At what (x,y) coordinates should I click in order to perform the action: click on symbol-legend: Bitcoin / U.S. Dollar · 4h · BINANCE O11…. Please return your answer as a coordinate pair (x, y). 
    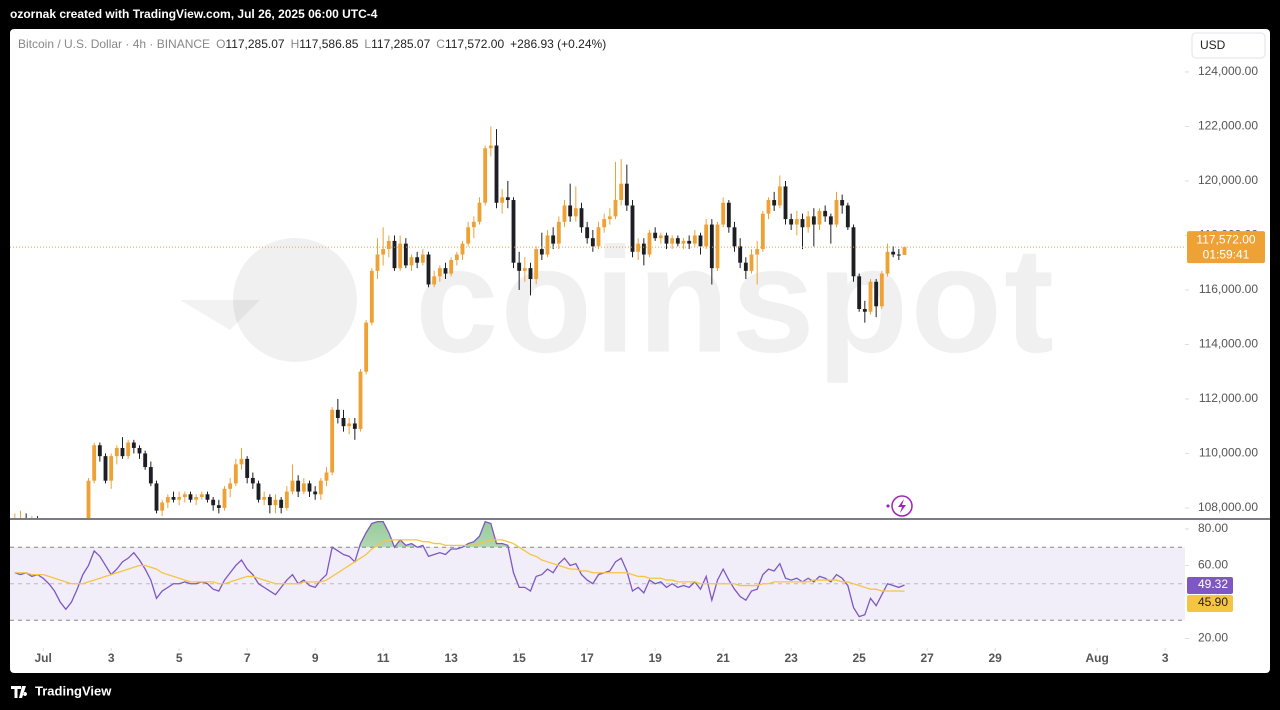
    Looking at the image, I should click on (312, 44).